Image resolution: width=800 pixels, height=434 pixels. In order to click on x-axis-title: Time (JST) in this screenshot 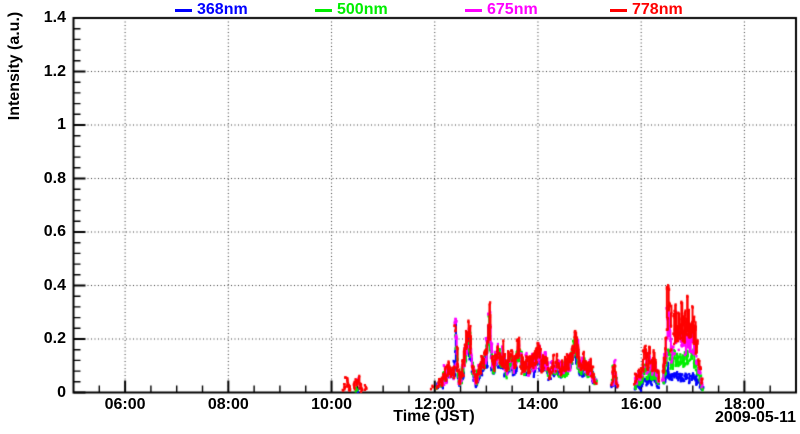, I will do `click(434, 416)`.